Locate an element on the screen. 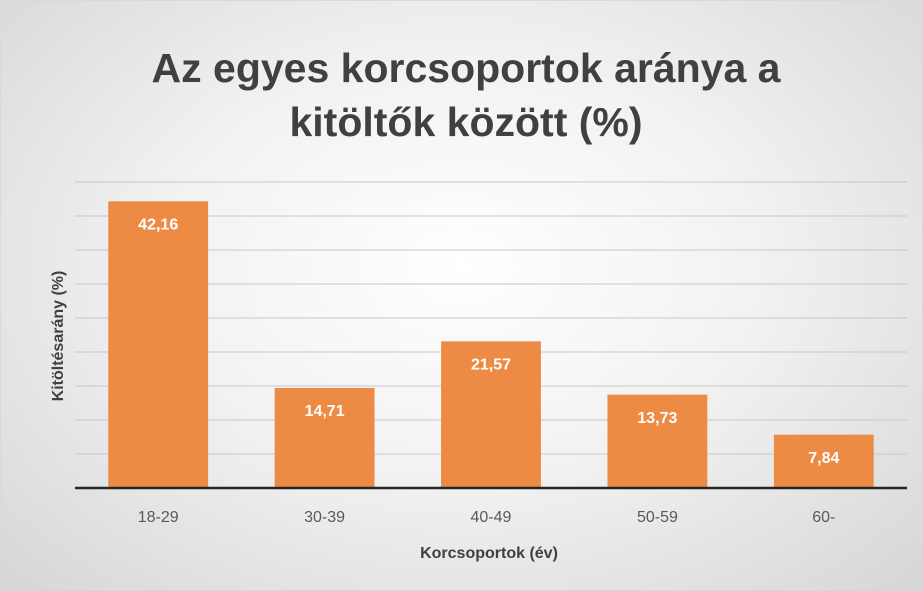  x-tick-label: 60- is located at coordinates (823, 517).